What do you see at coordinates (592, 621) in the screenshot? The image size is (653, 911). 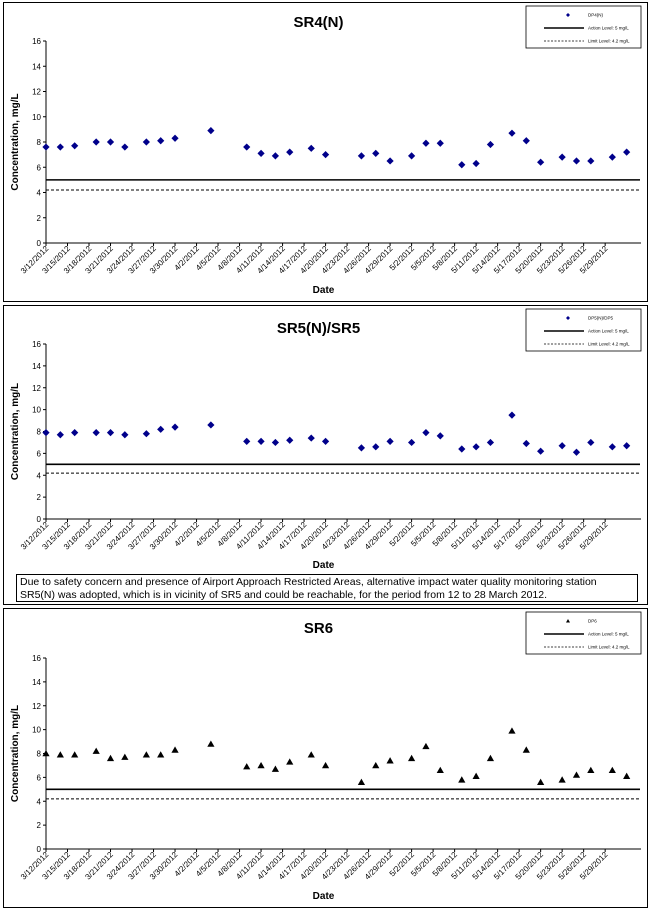 I see `legend-label: DP6` at bounding box center [592, 621].